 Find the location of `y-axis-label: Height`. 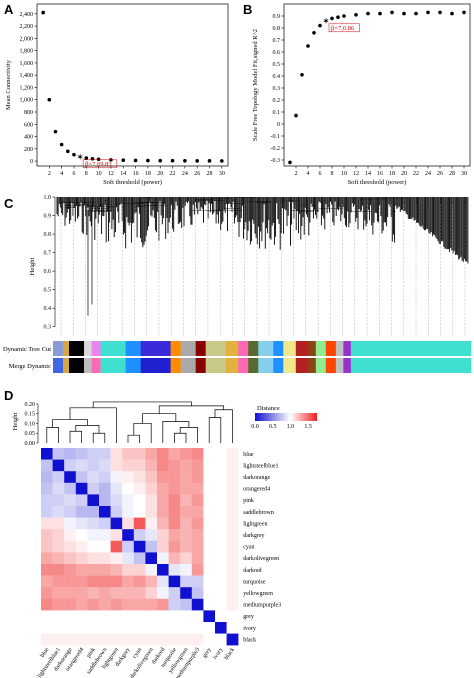

y-axis-label: Height is located at coordinates (32, 266).